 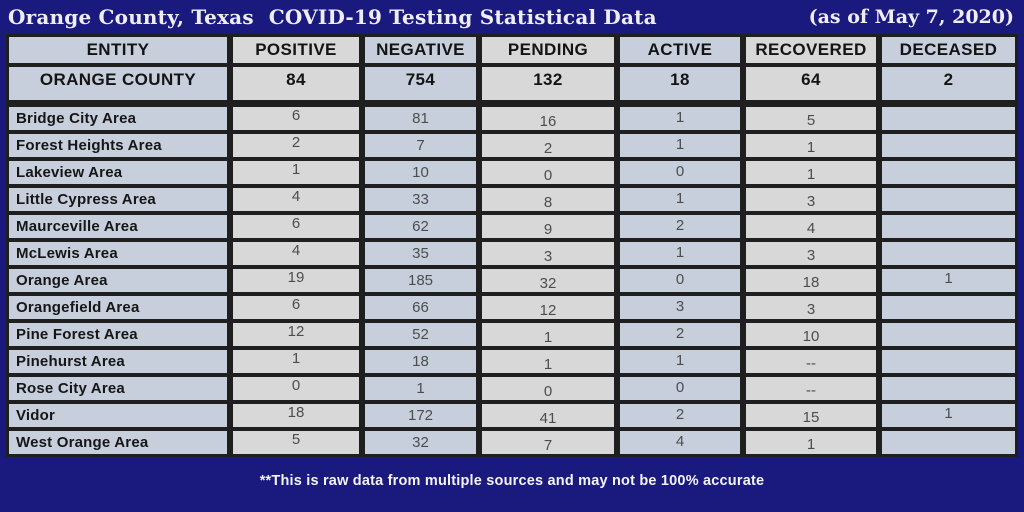 What do you see at coordinates (296, 145) in the screenshot?
I see `positive-cell: 2` at bounding box center [296, 145].